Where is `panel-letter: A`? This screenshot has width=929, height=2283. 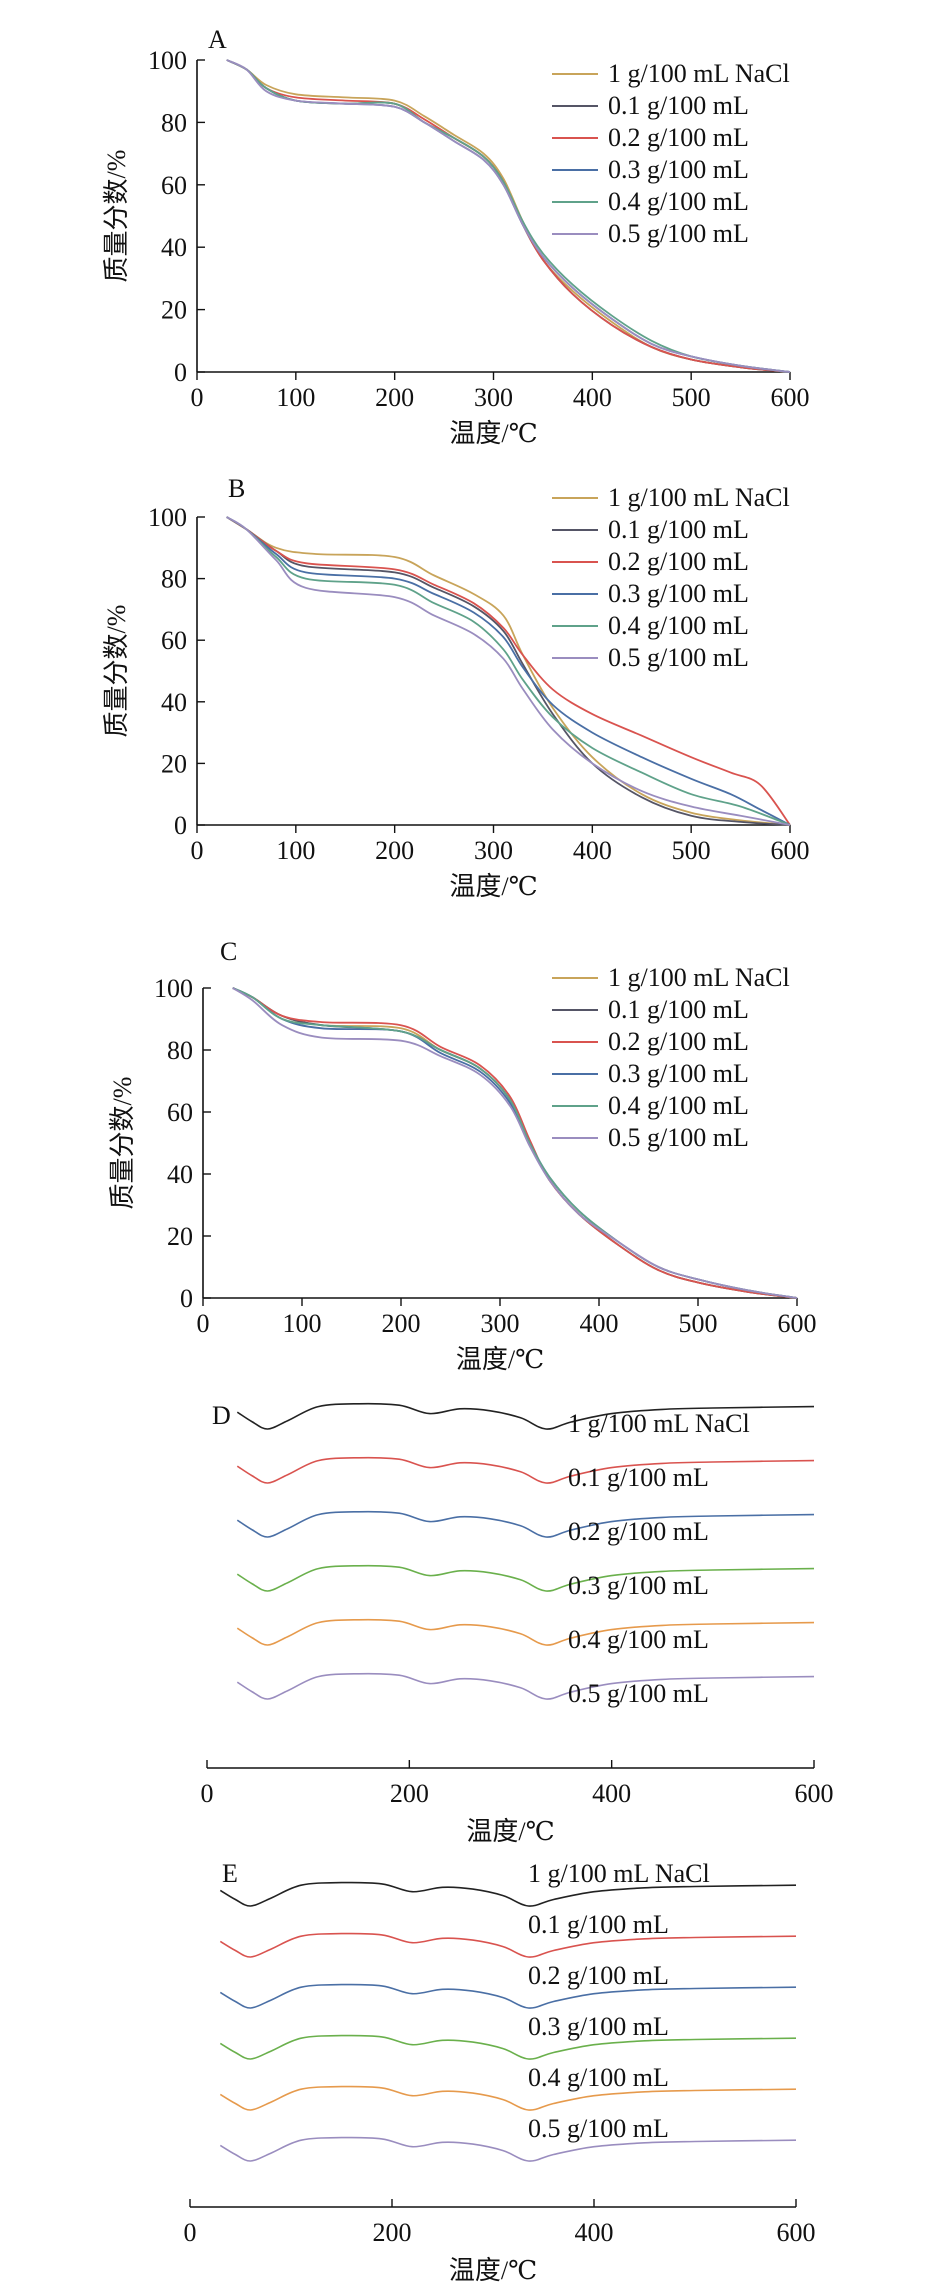
panel-letter: A is located at coordinates (217, 39).